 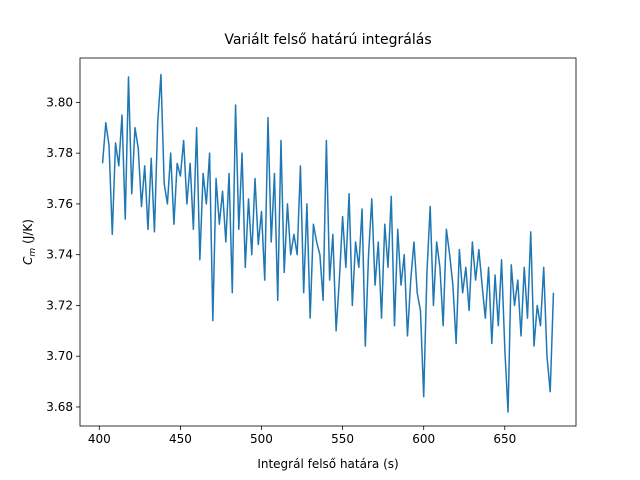 I want to click on x-axis-label: Integrál felső határa (s), so click(x=327, y=464).